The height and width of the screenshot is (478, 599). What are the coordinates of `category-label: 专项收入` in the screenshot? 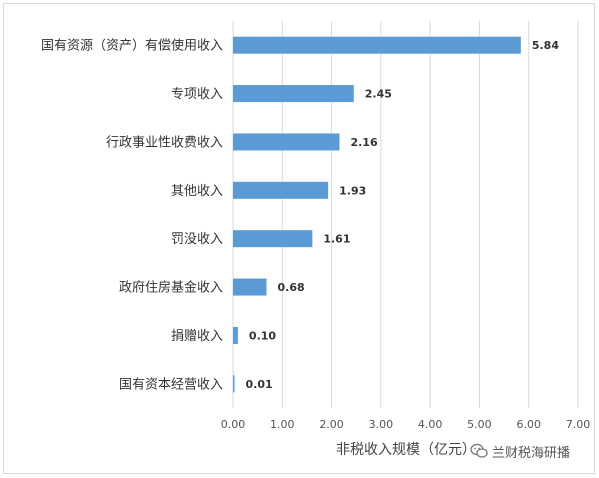 It's located at (197, 94).